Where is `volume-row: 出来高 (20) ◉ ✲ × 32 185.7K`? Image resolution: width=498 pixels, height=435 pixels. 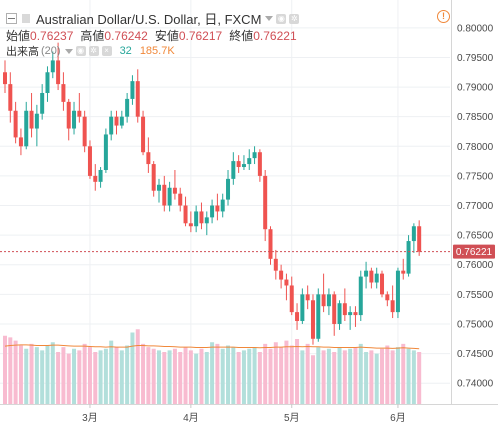
volume-row: 出来高 (20) ◉ ✲ × 32 185.7K is located at coordinates (90, 51).